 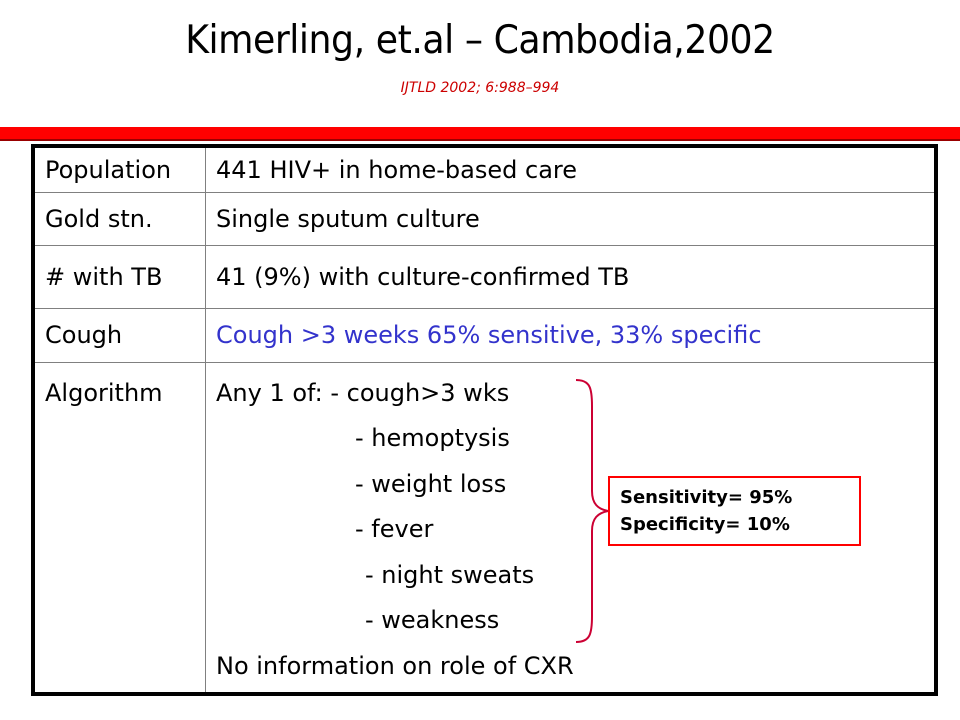 I want to click on sensitivity-value: Sensitivity= 95%, so click(x=706, y=497).